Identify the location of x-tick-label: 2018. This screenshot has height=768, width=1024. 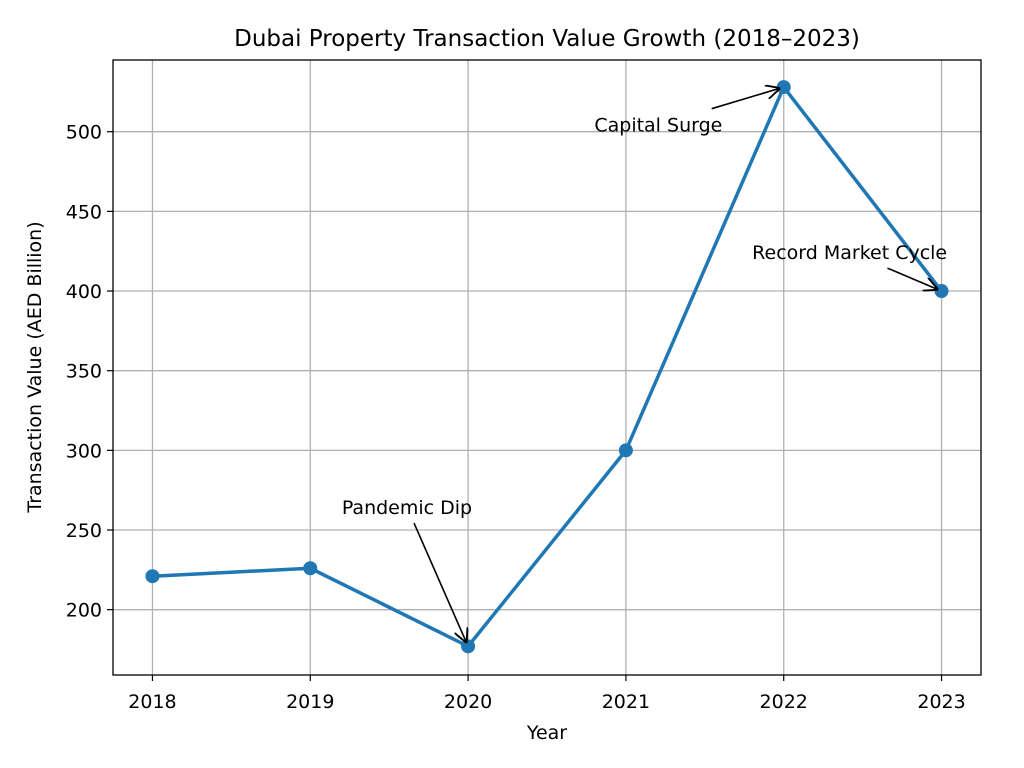
(152, 702).